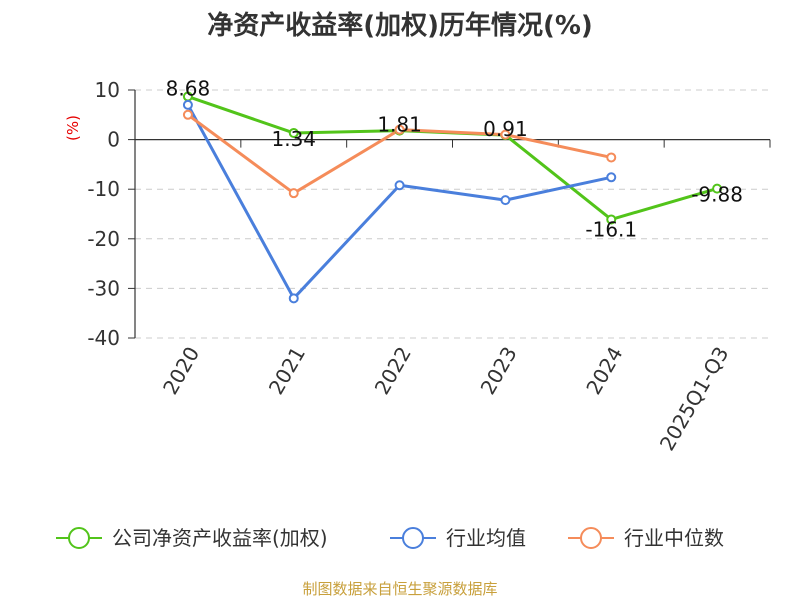 This screenshot has width=800, height=600. What do you see at coordinates (103, 239) in the screenshot?
I see `y-tick-label: -20` at bounding box center [103, 239].